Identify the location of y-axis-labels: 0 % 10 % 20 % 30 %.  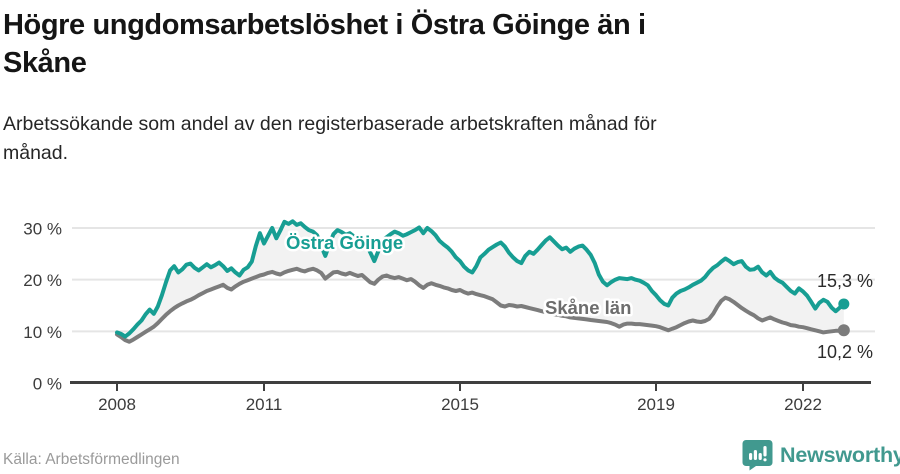
(42, 306).